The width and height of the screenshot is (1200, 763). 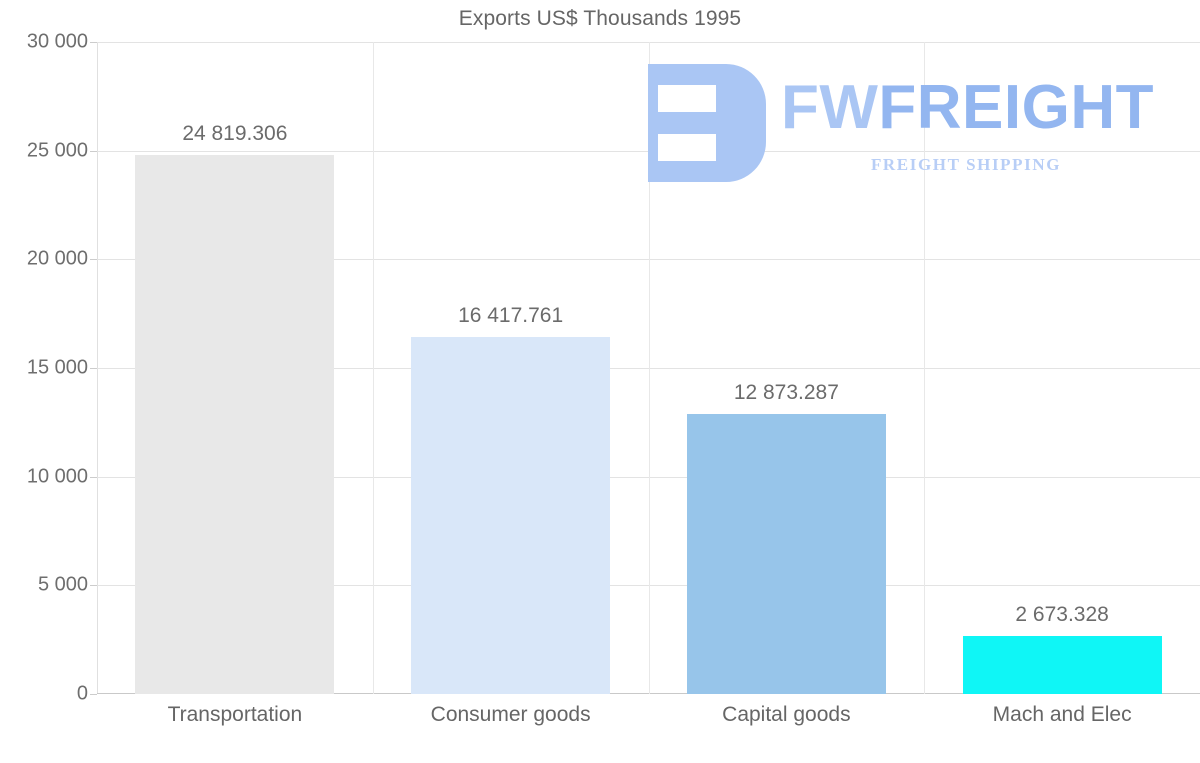 I want to click on y-axis-tick-label: 30 000, so click(x=57, y=41).